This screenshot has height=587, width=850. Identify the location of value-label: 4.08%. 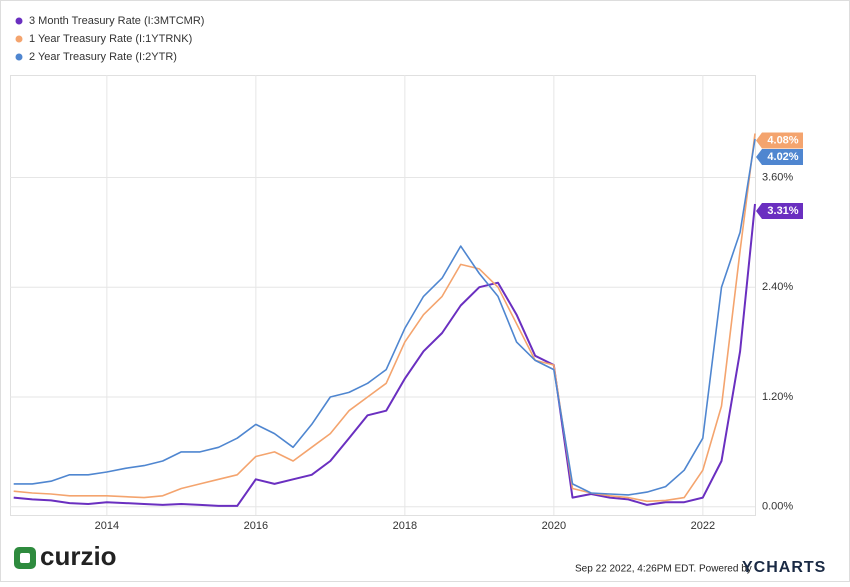
(782, 140).